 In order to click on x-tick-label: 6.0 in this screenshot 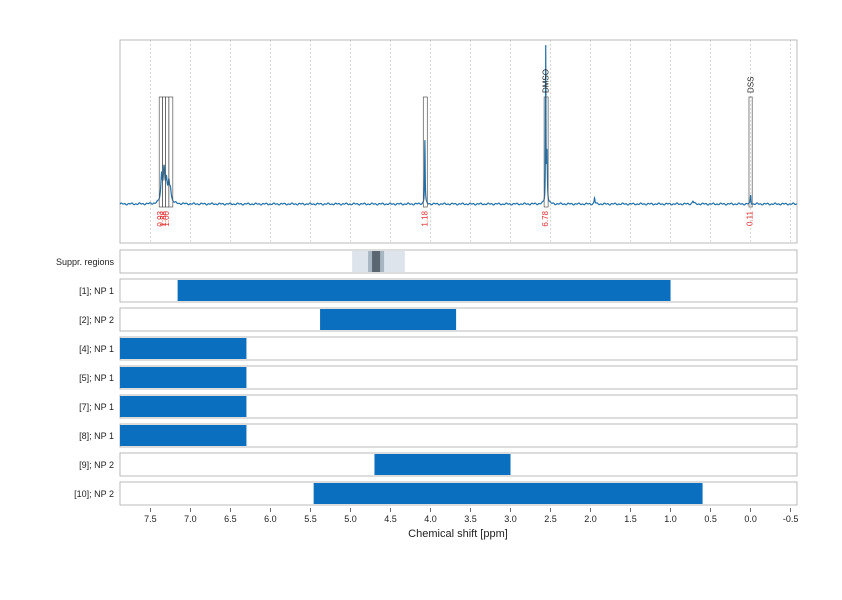, I will do `click(270, 519)`.